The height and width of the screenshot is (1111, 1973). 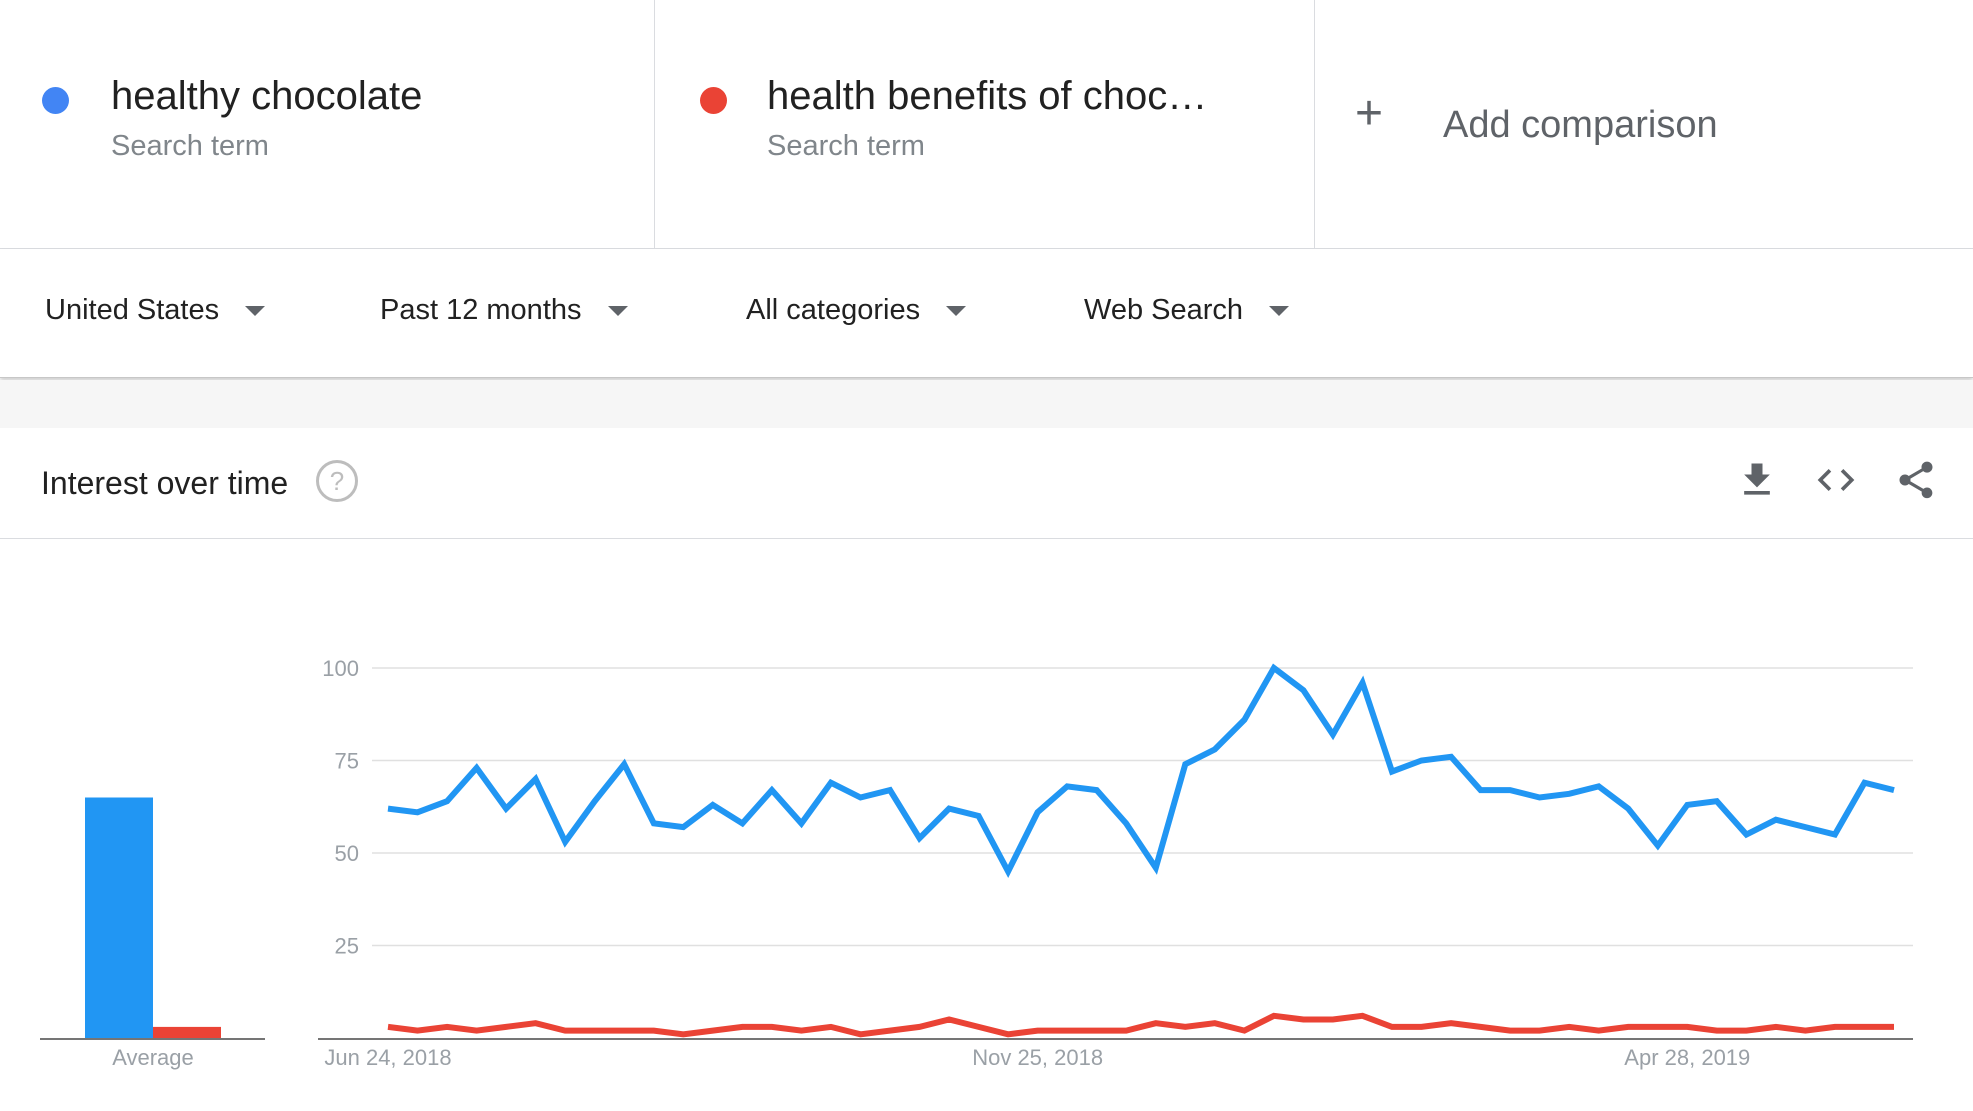 I want to click on time-range-filter-label: Past 12 months, so click(x=481, y=310).